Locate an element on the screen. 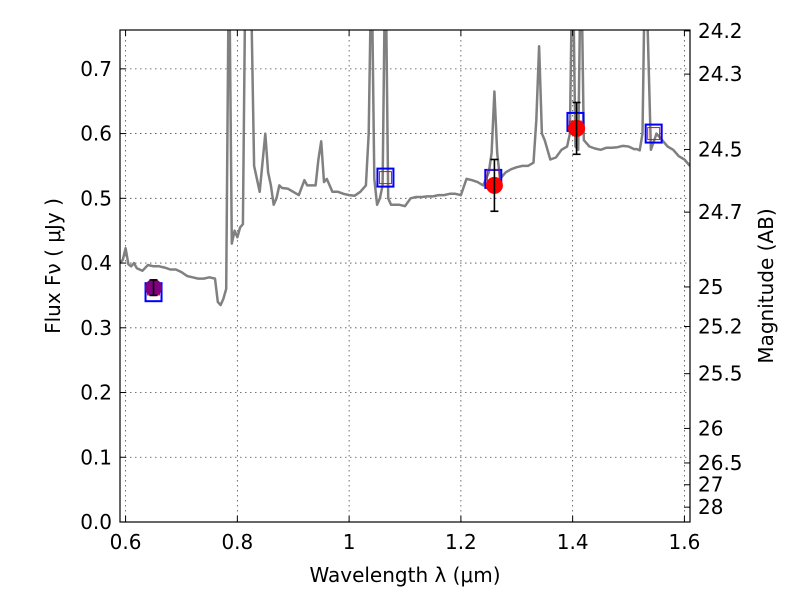 This screenshot has width=800, height=600. y-axis-title: Flux Fν ( μJy ) is located at coordinates (53, 266).